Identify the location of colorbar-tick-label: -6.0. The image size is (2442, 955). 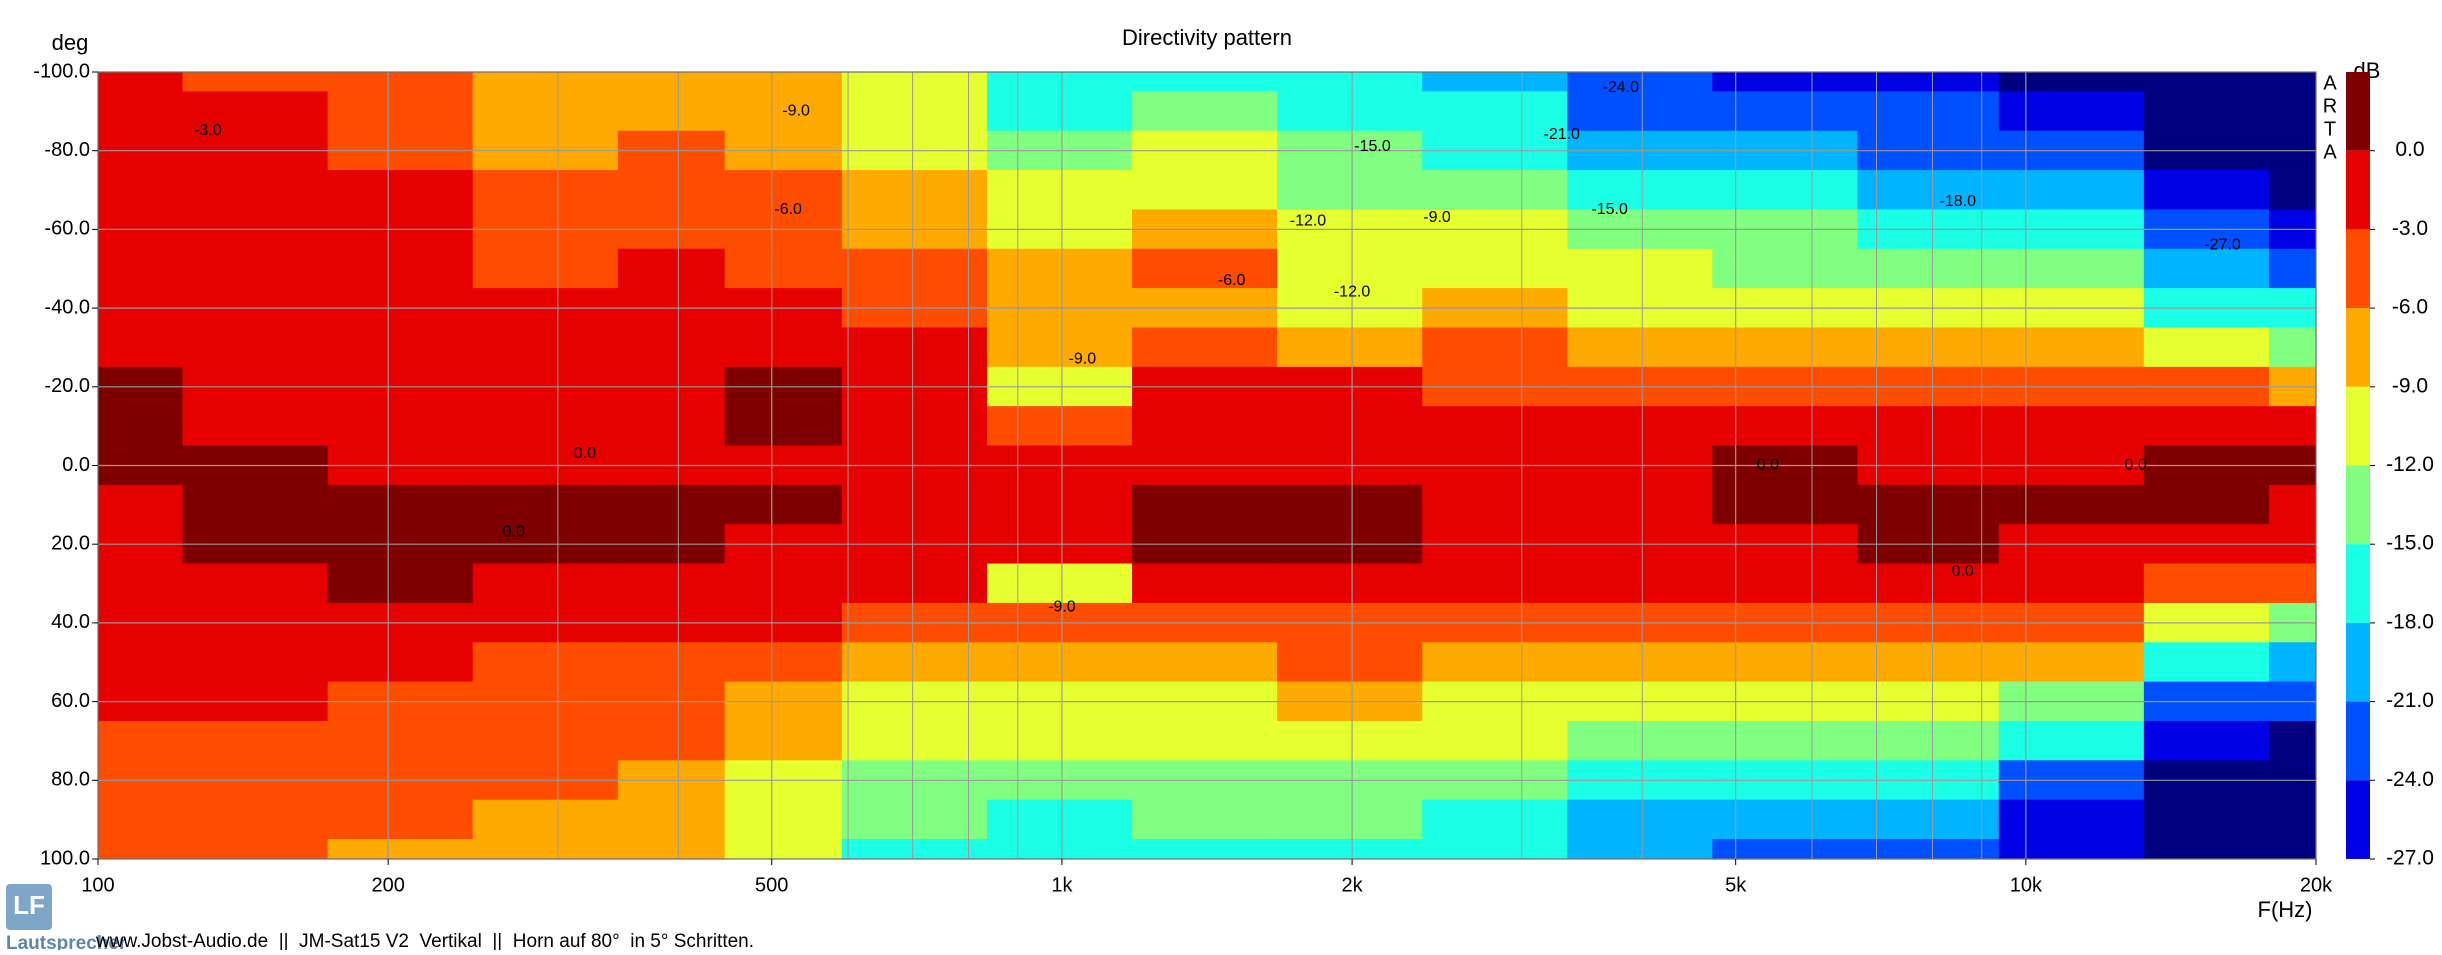
(2410, 307).